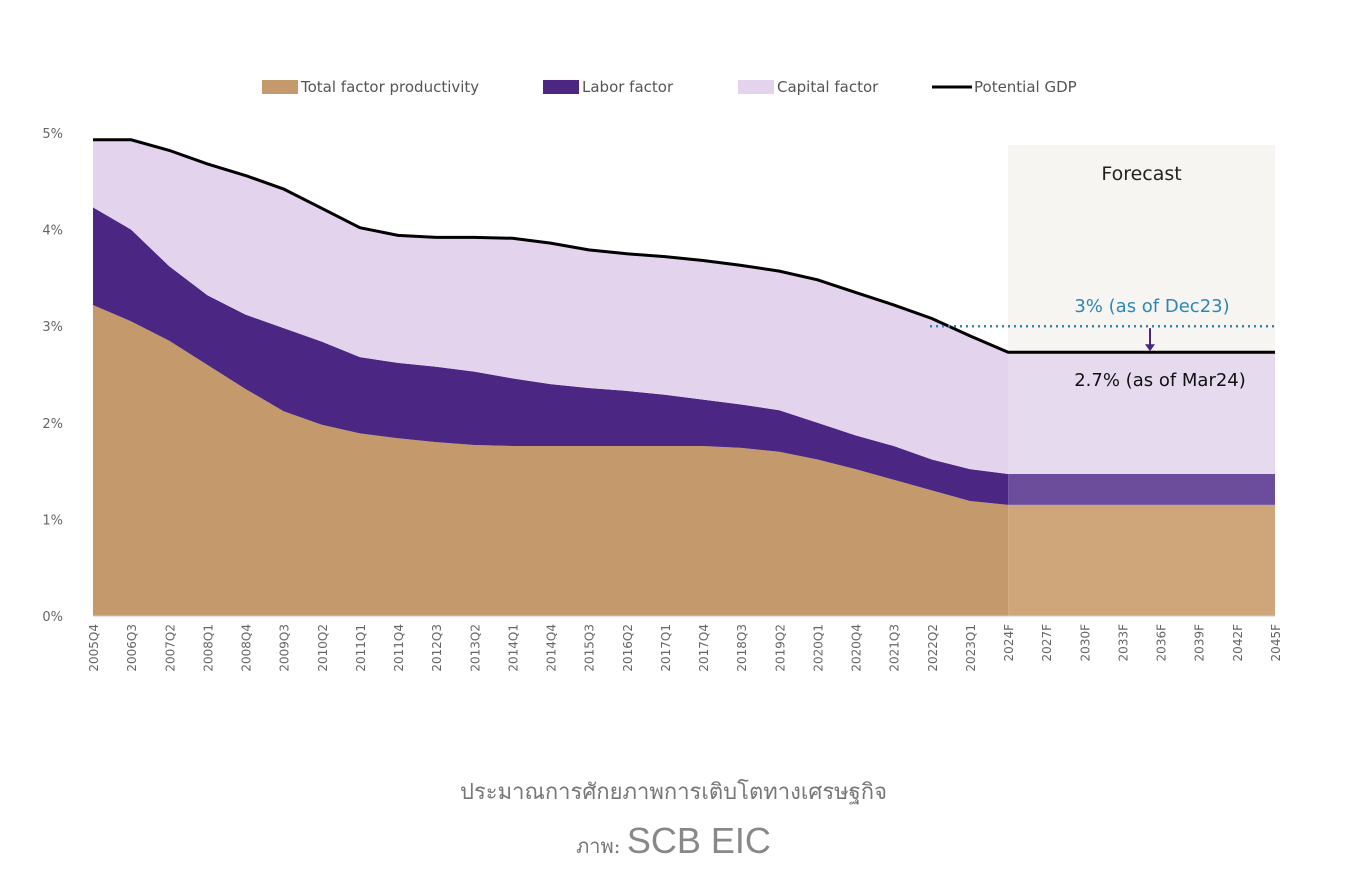 This screenshot has height=896, width=1347. I want to click on total-factor-productivityarea-forecast, so click(1141, 560).